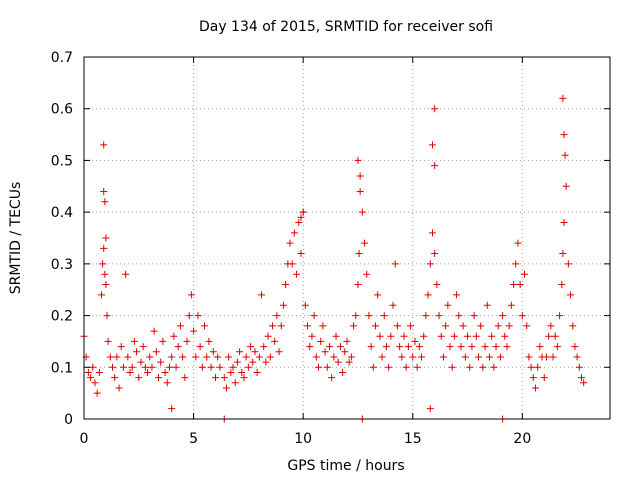 The width and height of the screenshot is (640, 480). I want to click on y-tick-label: 0.7, so click(62, 58).